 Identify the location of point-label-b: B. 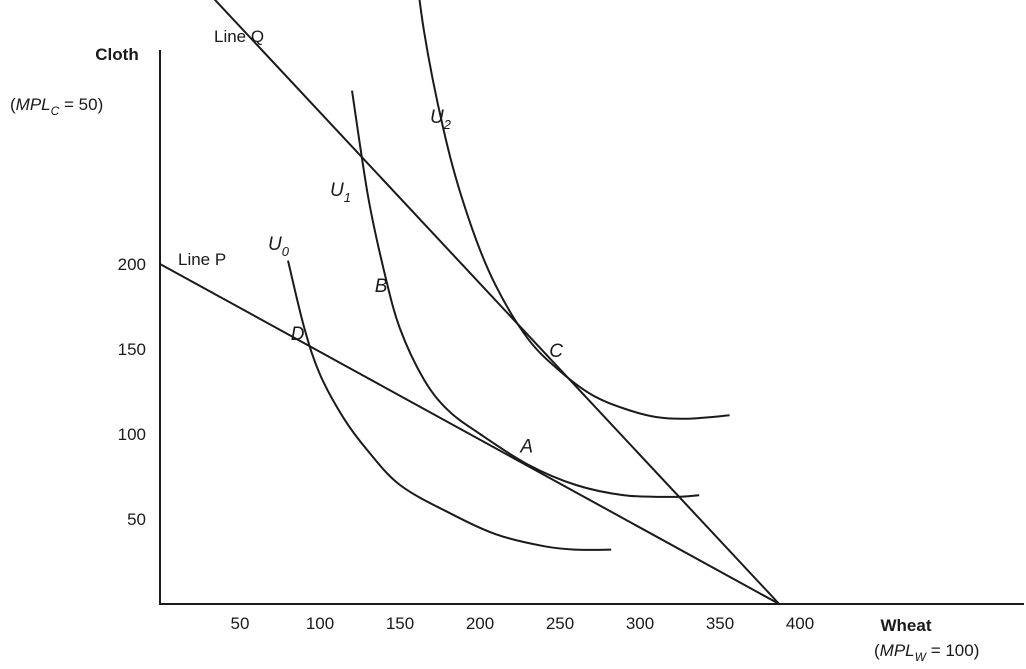
(381, 286).